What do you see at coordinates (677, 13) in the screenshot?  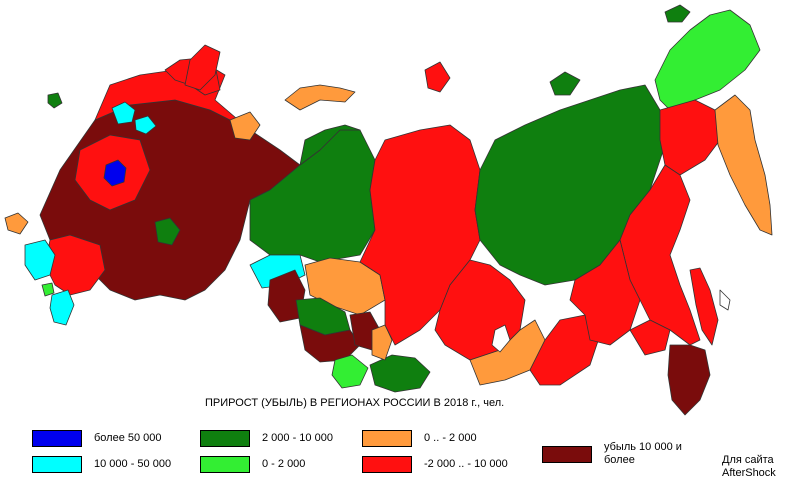 I see `region-new-siberian` at bounding box center [677, 13].